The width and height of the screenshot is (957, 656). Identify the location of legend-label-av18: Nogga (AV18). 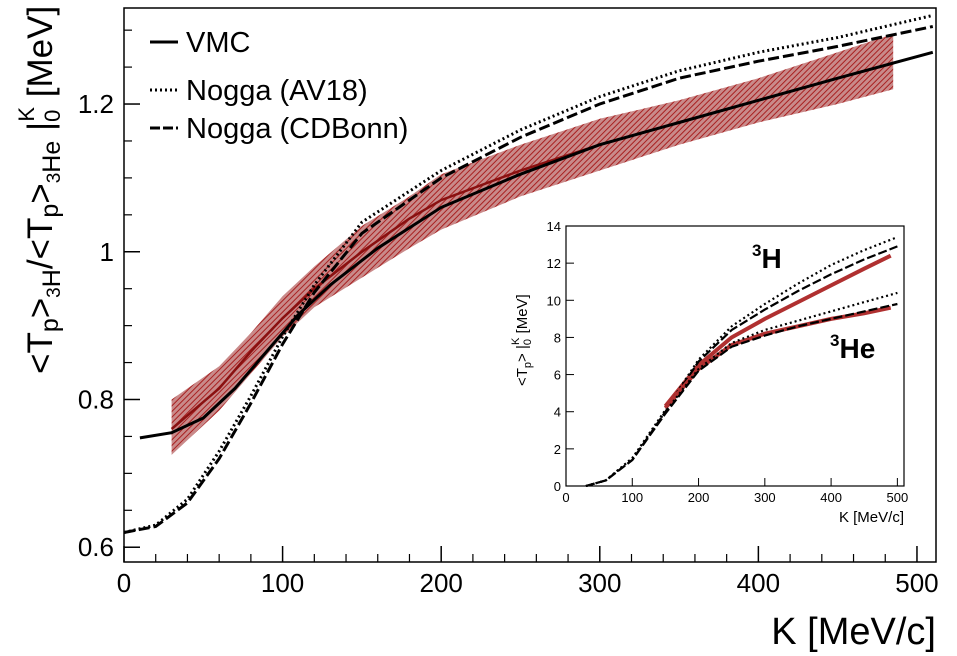
(277, 91).